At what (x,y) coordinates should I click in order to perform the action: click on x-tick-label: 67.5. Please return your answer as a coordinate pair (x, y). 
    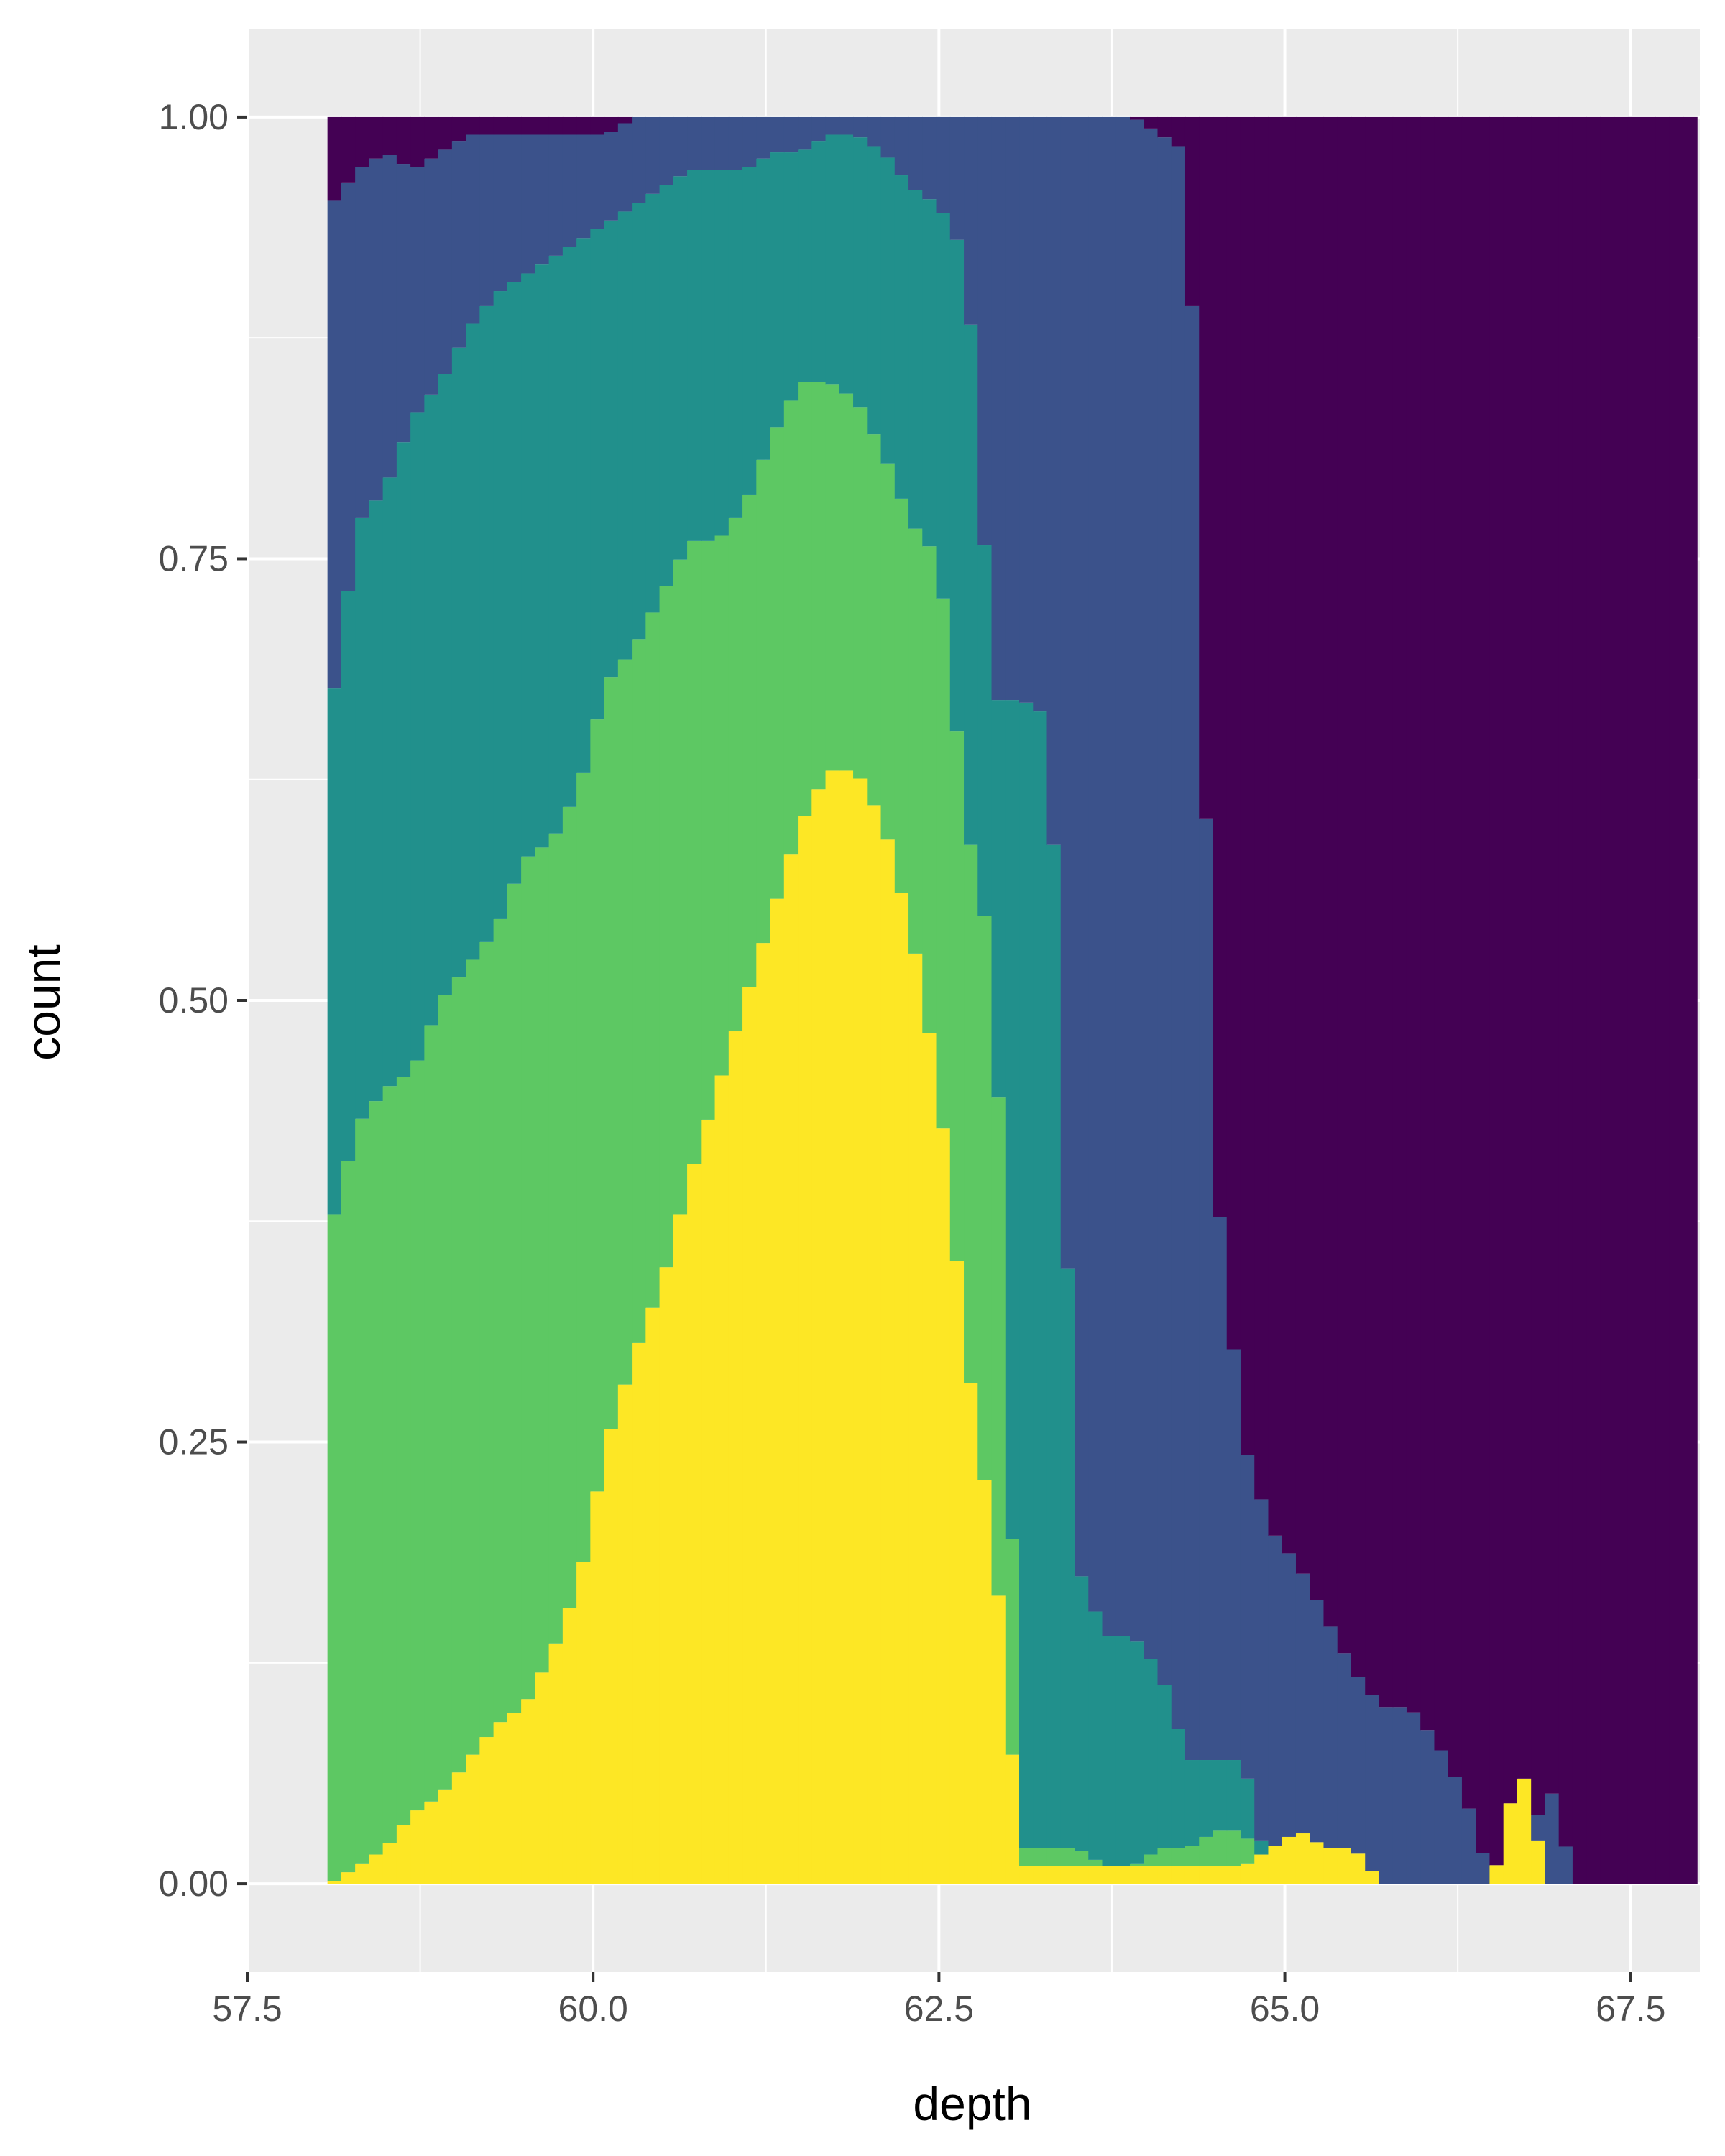
    Looking at the image, I should click on (1630, 2009).